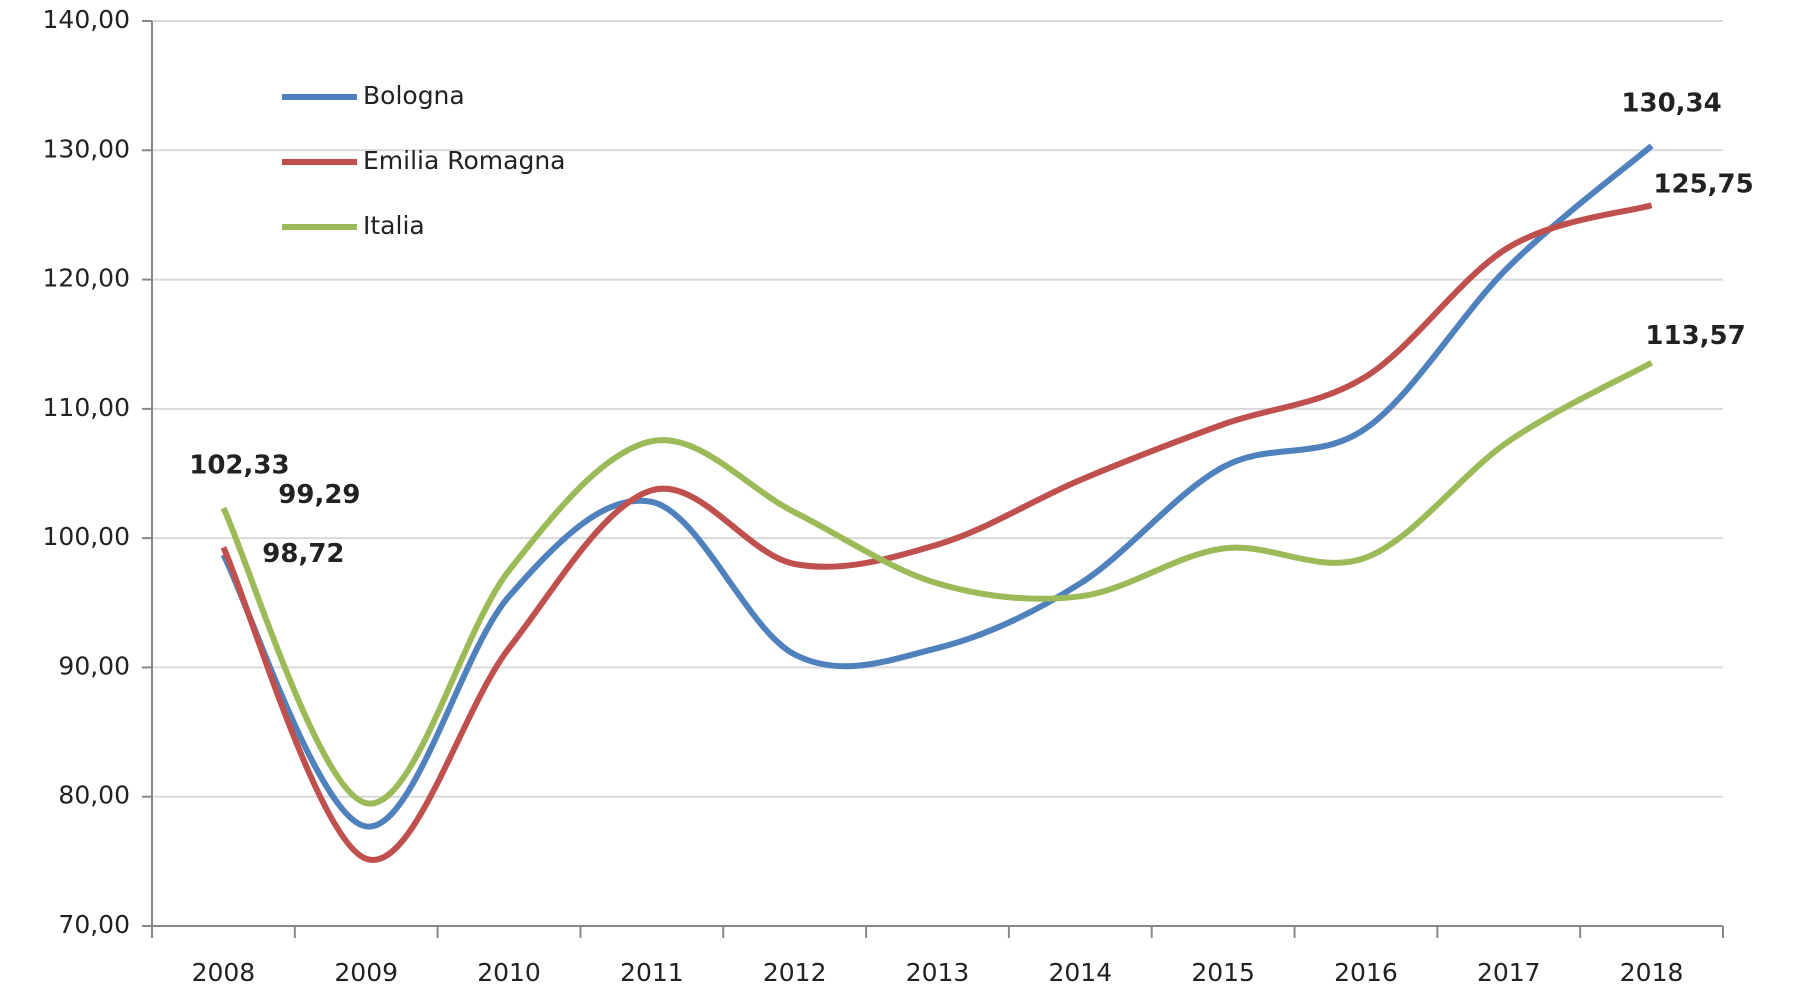 The height and width of the screenshot is (987, 1796). I want to click on x-tick-label: 2010, so click(509, 972).